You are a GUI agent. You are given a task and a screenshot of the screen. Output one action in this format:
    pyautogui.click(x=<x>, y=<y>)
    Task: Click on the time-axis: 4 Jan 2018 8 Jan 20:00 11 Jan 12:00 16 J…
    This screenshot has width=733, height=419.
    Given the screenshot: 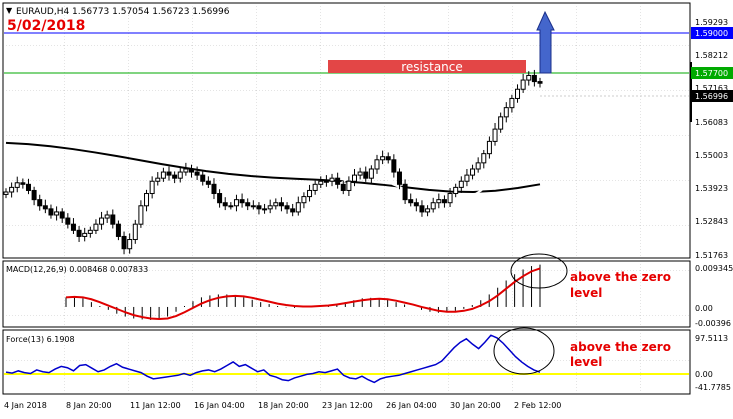 What is the action you would take?
    pyautogui.click(x=282, y=405)
    